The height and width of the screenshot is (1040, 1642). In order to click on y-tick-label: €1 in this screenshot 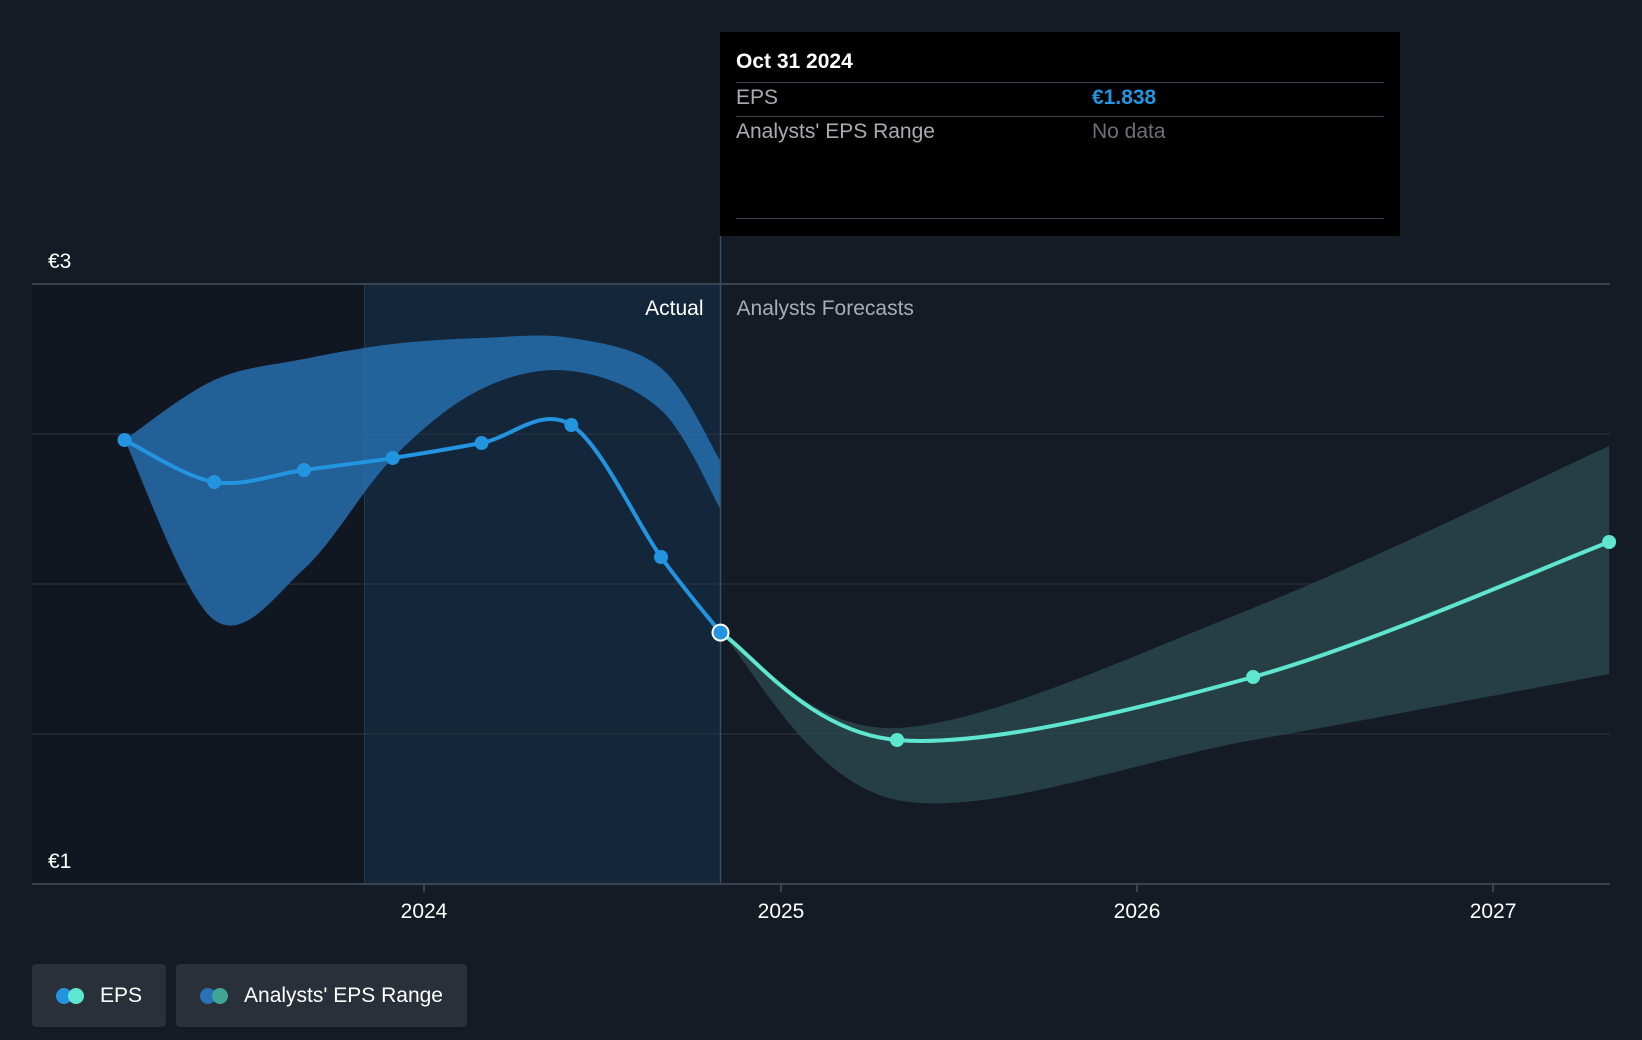, I will do `click(59, 861)`.